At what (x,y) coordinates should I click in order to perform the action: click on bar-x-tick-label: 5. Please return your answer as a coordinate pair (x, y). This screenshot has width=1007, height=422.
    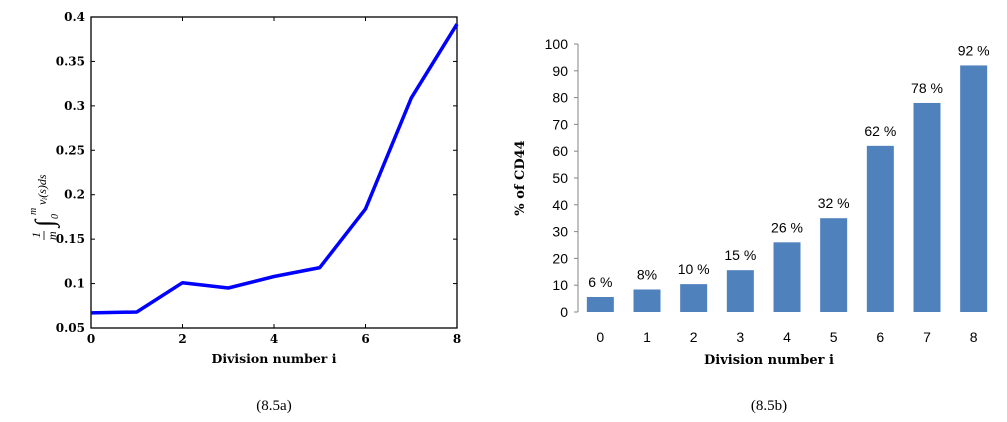
    Looking at the image, I should click on (834, 337).